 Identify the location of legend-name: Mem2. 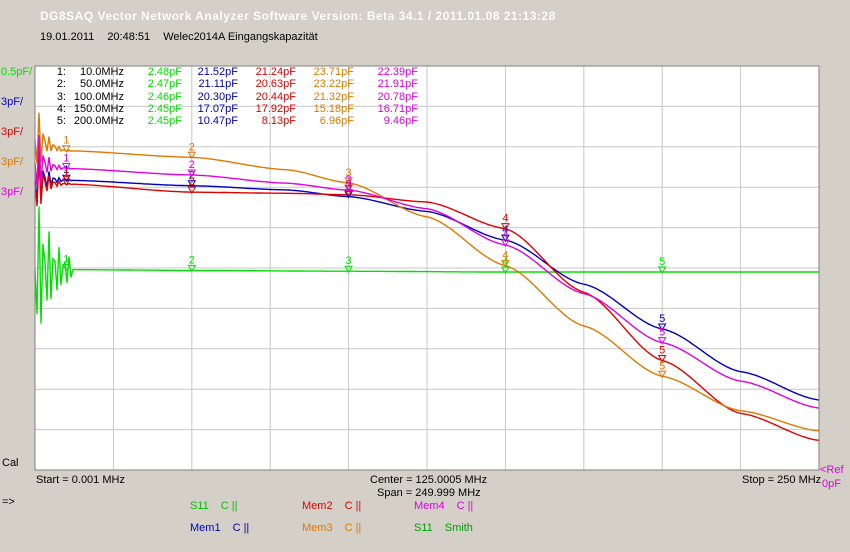
(317, 506).